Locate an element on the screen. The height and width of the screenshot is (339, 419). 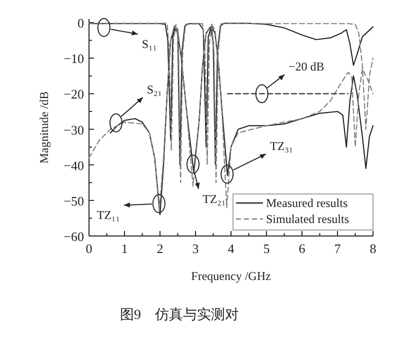
x-tick-label: 1 is located at coordinates (124, 248).